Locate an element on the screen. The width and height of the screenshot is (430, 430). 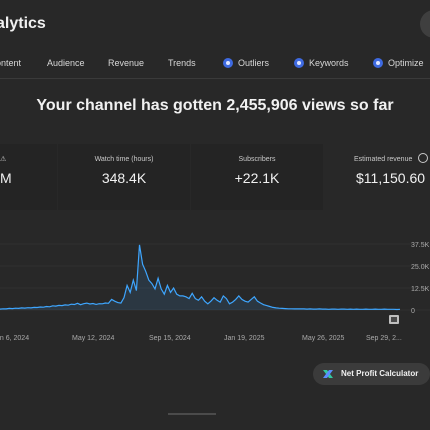
metric-value: +22.1K is located at coordinates (257, 178).